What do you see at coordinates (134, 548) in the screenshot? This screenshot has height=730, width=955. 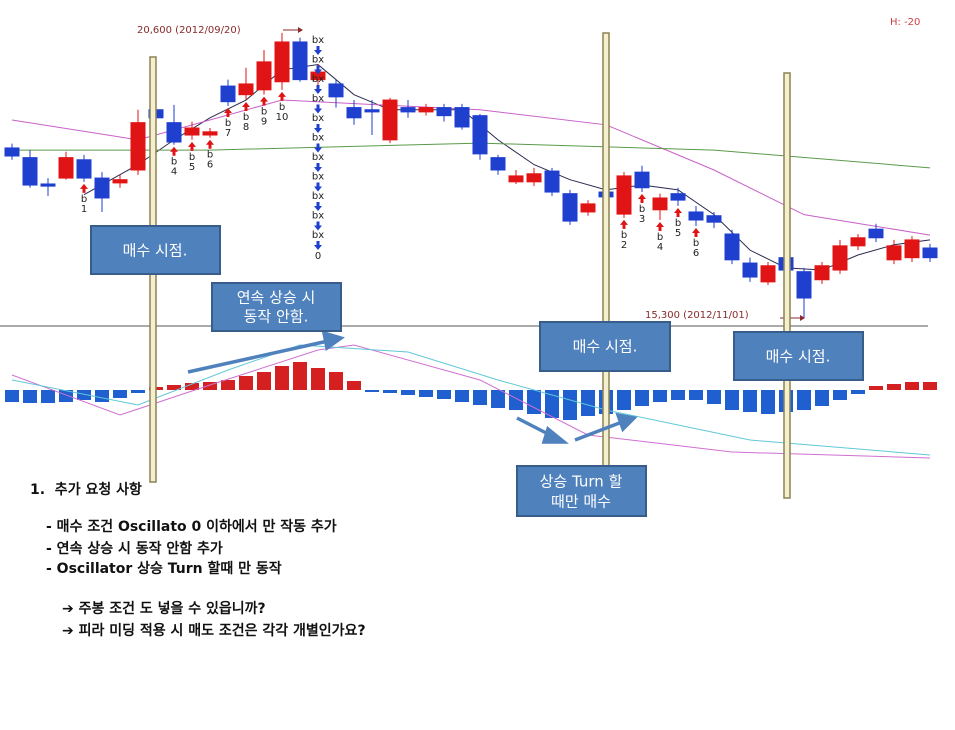 I see `note-item: - 연속 상승 시 동작 안함 추가` at bounding box center [134, 548].